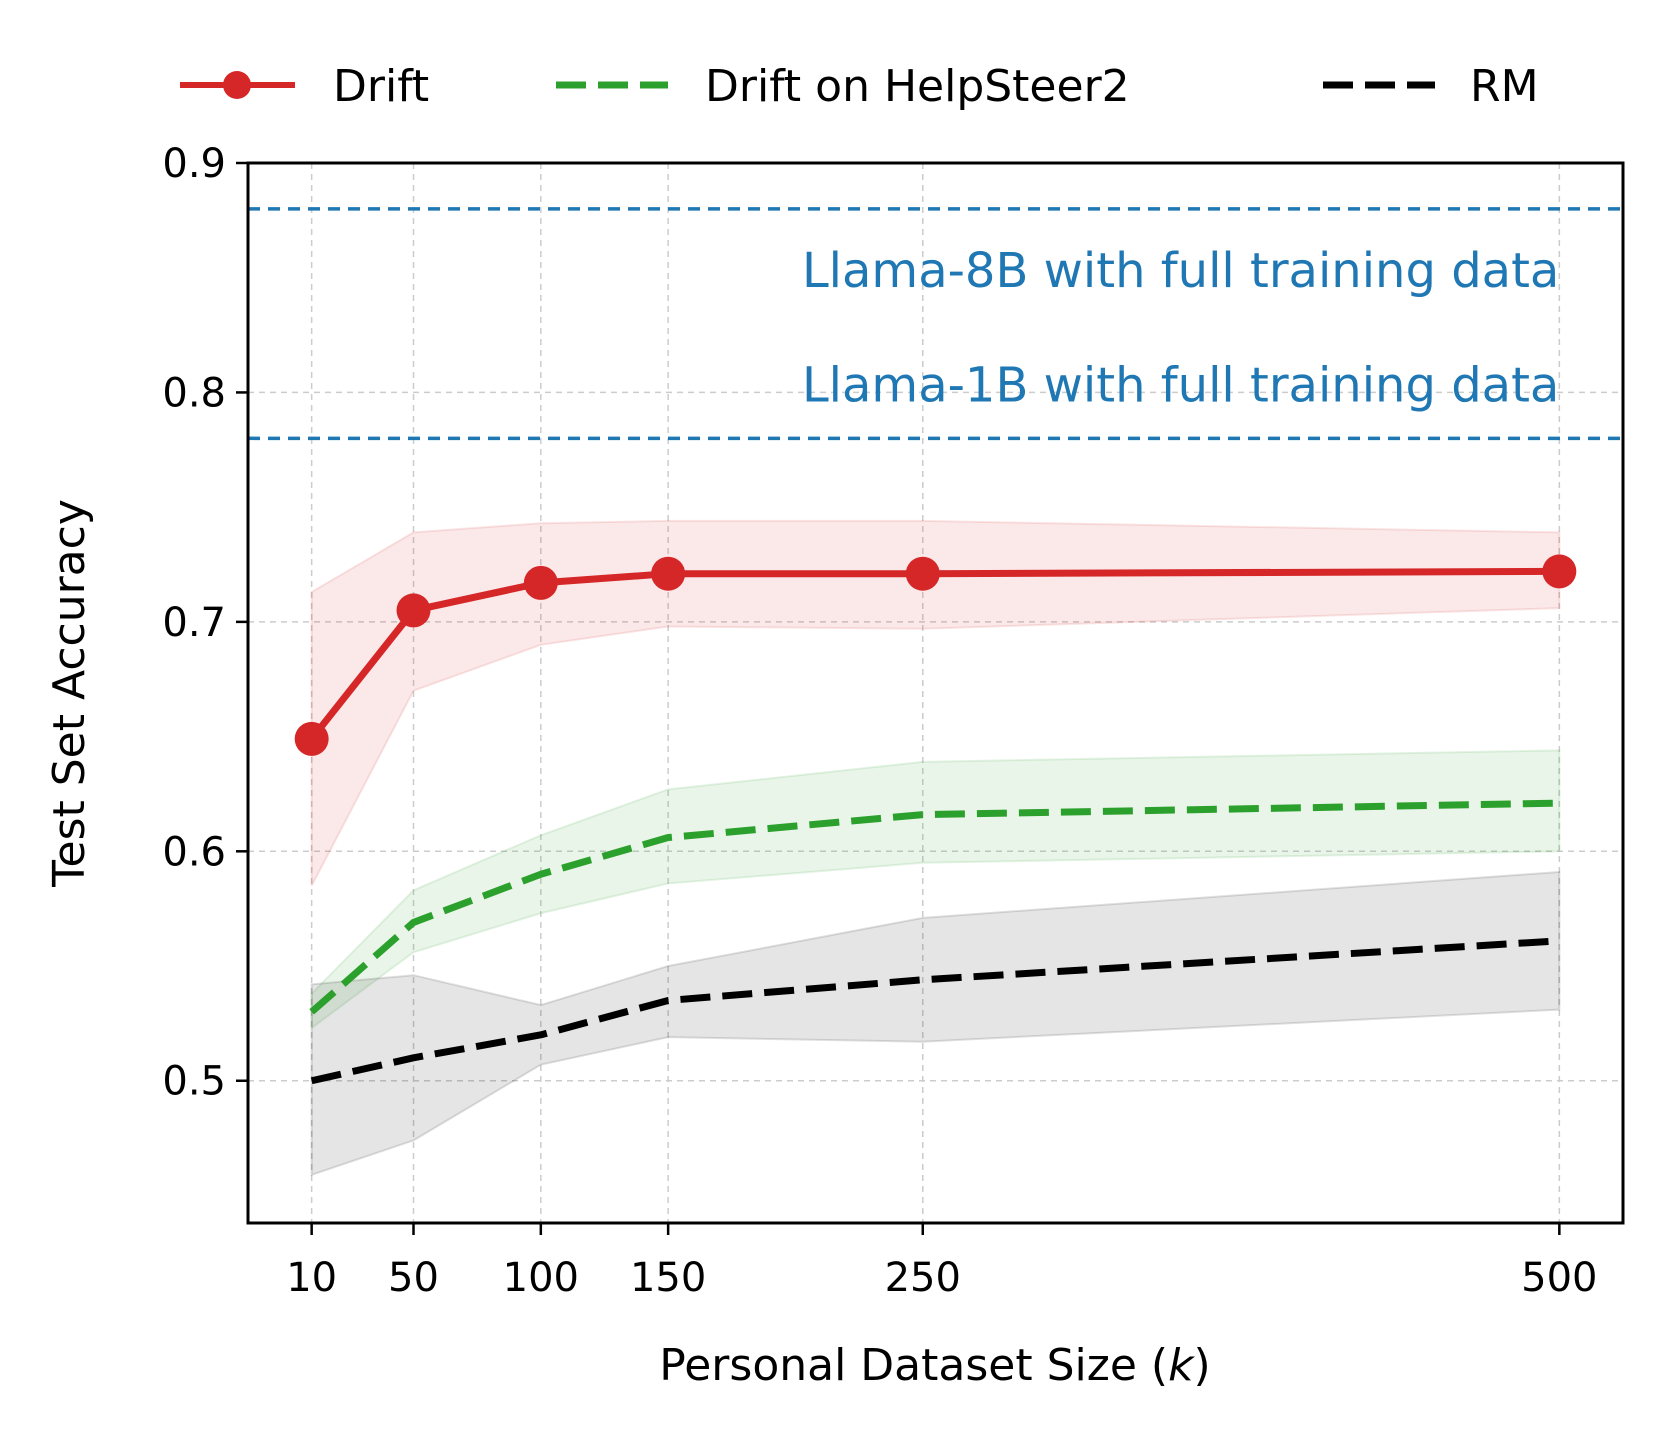  What do you see at coordinates (935, 1011) in the screenshot?
I see `rm-line` at bounding box center [935, 1011].